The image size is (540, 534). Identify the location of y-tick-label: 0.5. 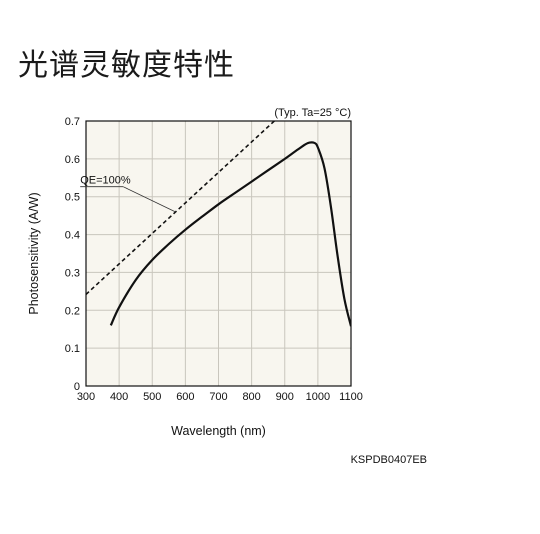
(72, 198).